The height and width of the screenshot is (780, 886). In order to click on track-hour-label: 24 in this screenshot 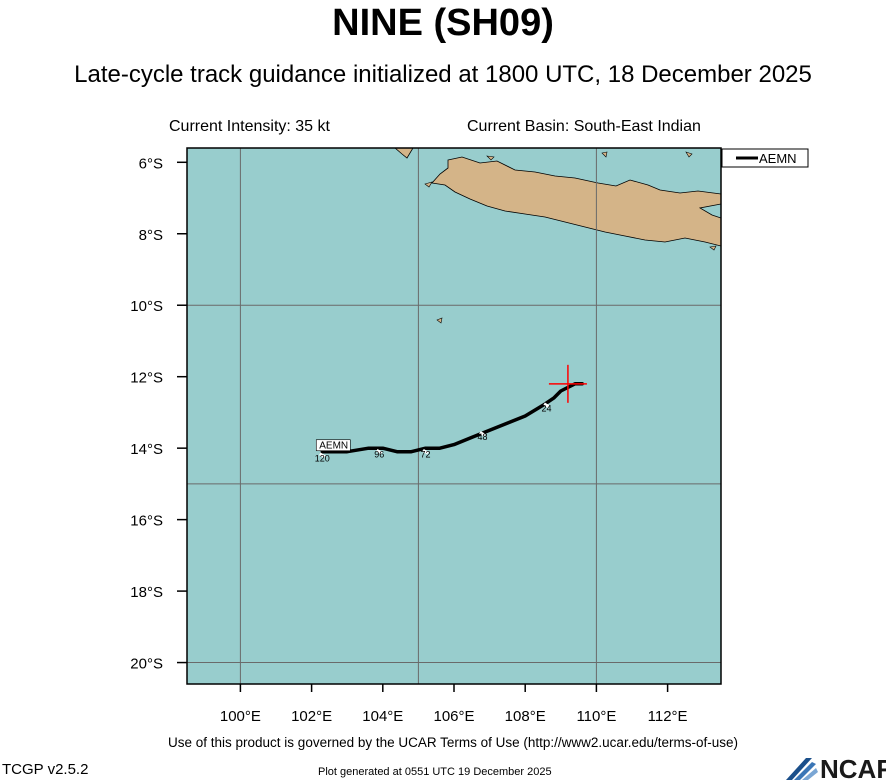, I will do `click(547, 408)`.